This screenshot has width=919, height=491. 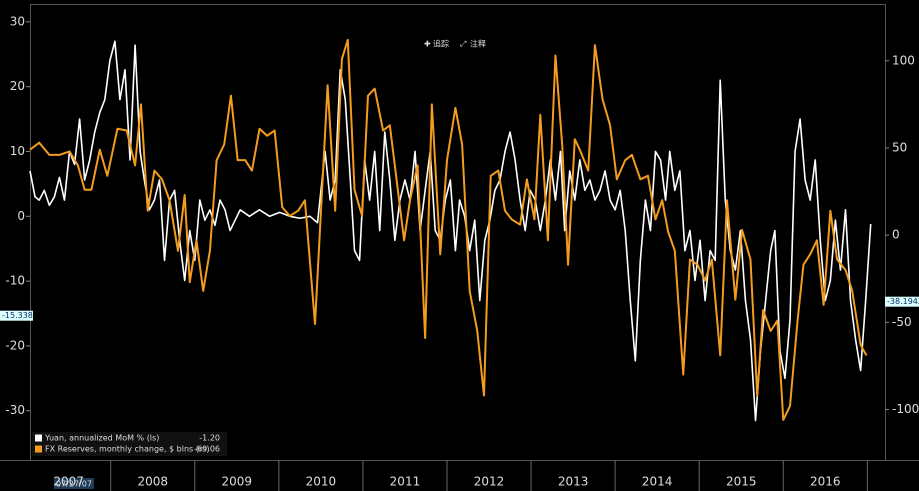 I want to click on x-tick-label: 2015, so click(x=741, y=482).